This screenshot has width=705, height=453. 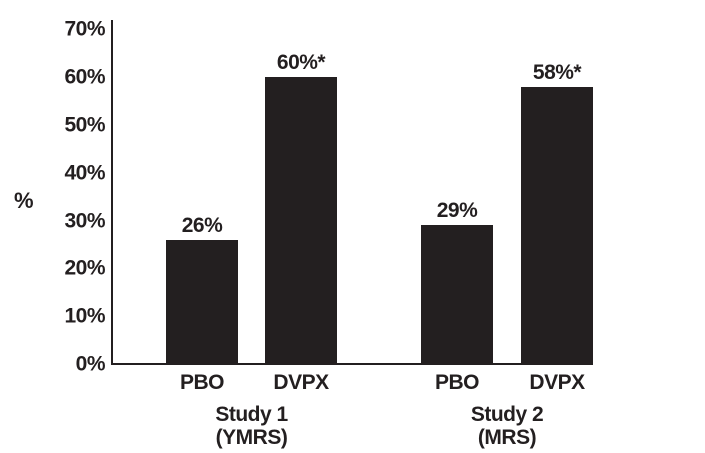 I want to click on group-sublabel-mrs: (MRS), so click(x=507, y=437).